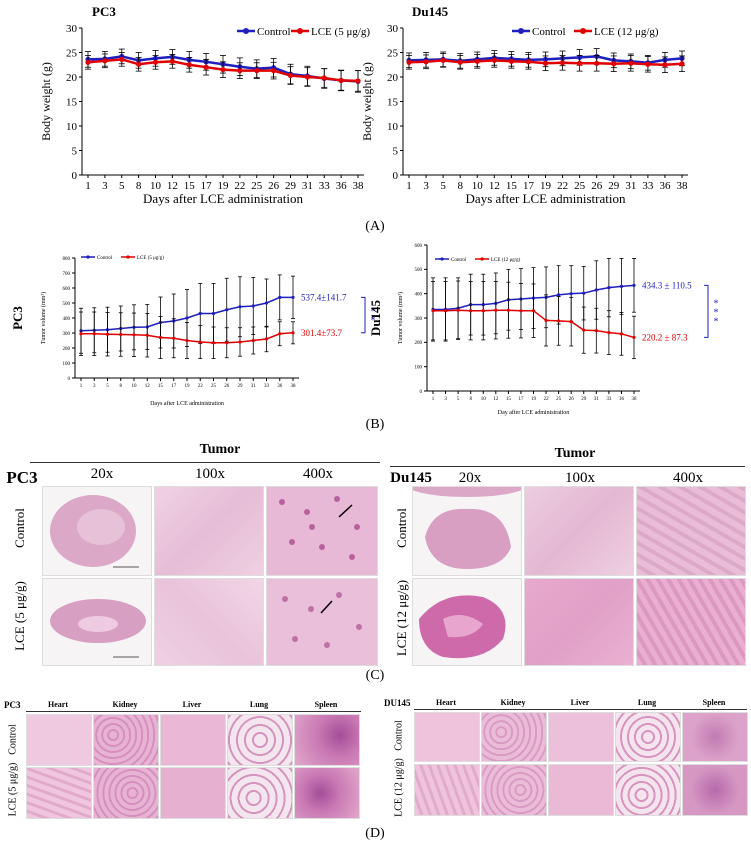 Image resolution: width=751 pixels, height=849 pixels. What do you see at coordinates (572, 399) in the screenshot?
I see `B-Du145-xtick-label: 26` at bounding box center [572, 399].